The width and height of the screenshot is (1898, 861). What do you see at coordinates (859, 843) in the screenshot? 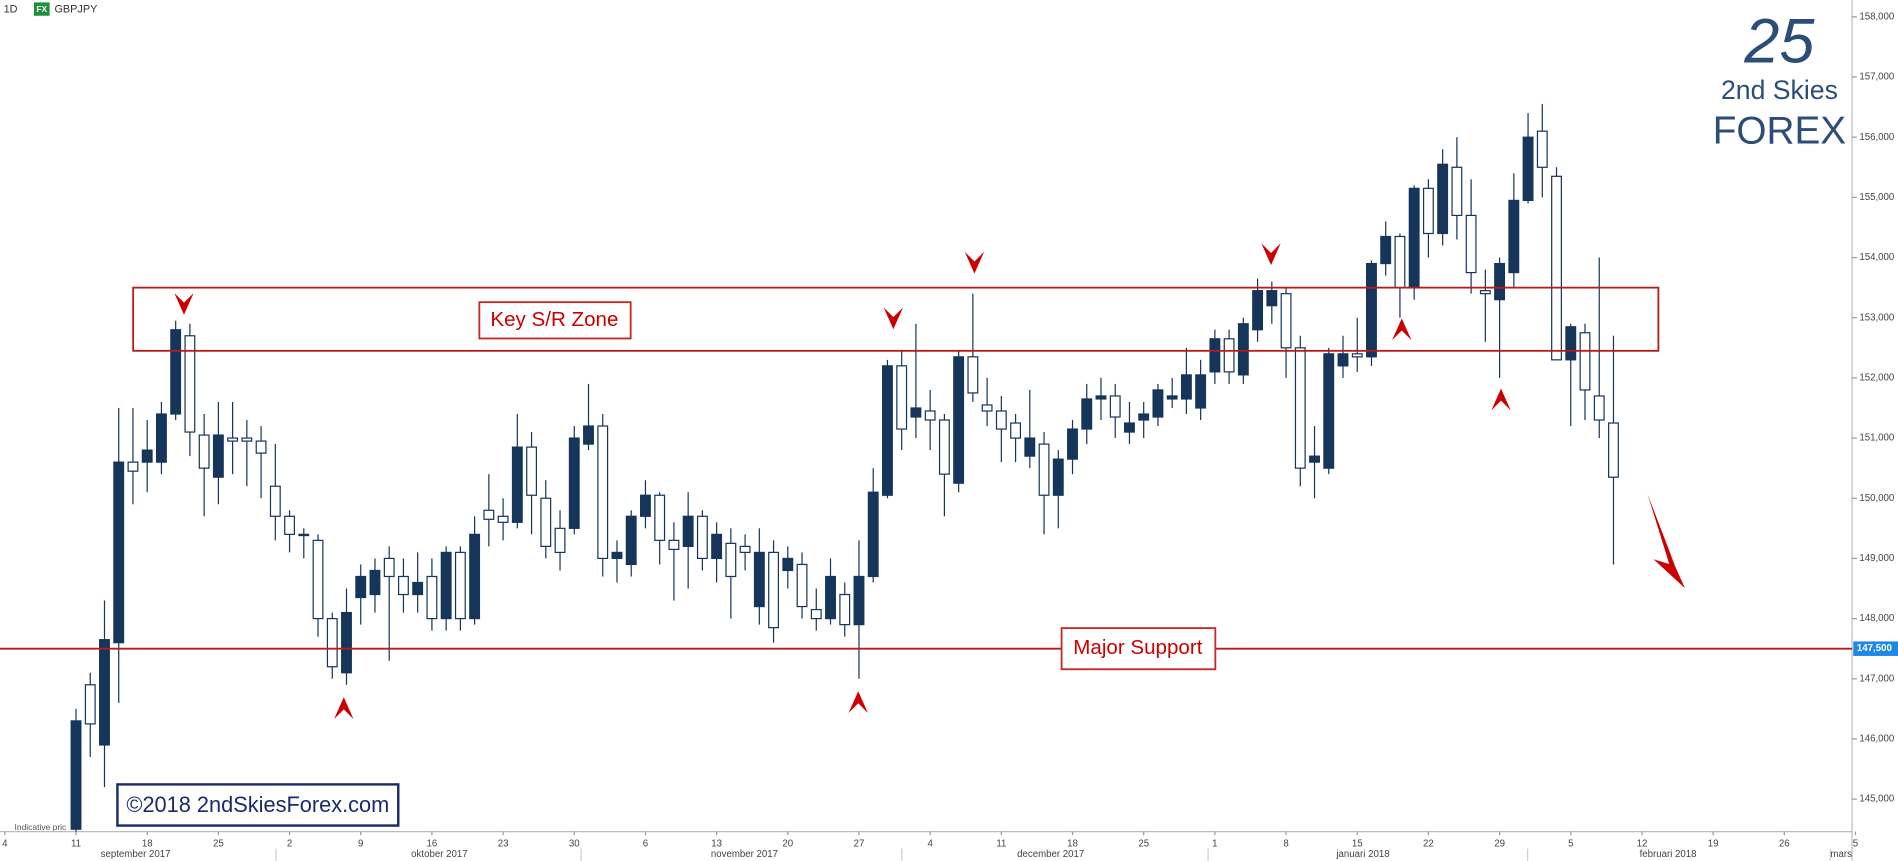
I see `x-tick-label: 27` at bounding box center [859, 843].